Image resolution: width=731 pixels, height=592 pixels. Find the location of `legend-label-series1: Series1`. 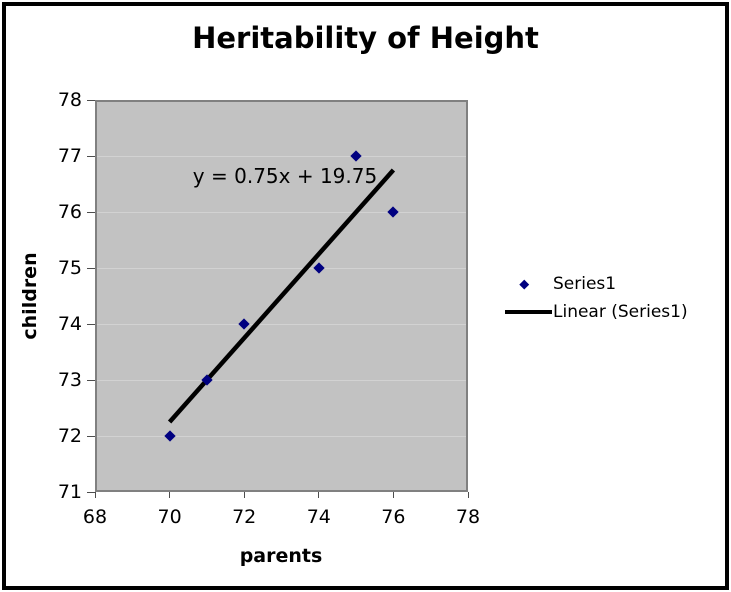

legend-label-series1: Series1 is located at coordinates (585, 284).